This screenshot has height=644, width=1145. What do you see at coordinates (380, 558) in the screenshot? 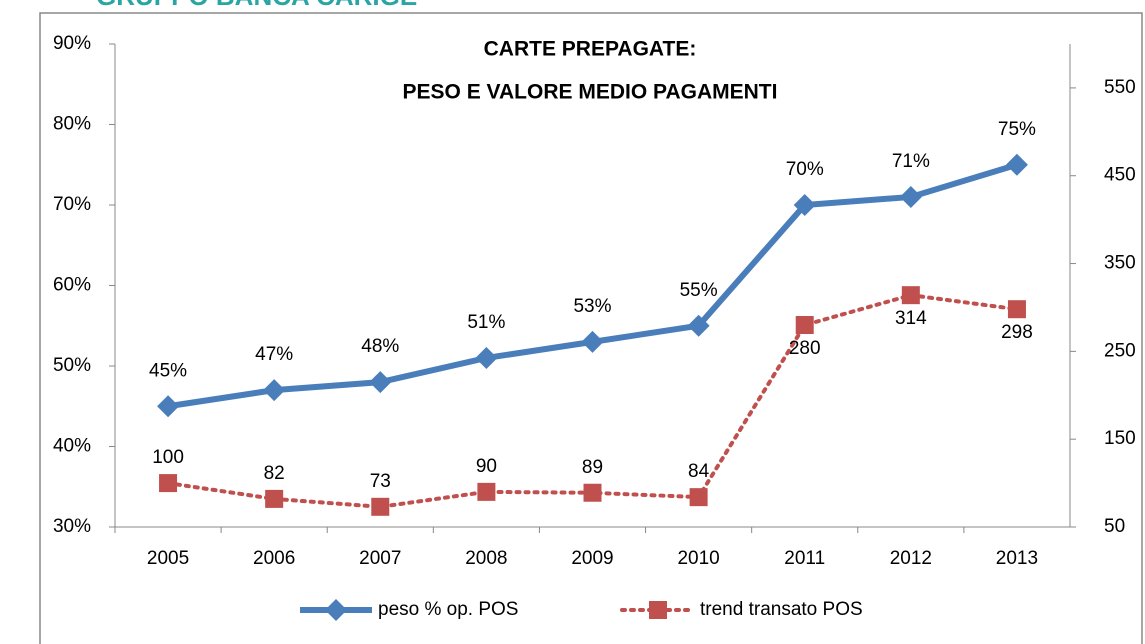
I see `x-tick-label: 2007` at bounding box center [380, 558].